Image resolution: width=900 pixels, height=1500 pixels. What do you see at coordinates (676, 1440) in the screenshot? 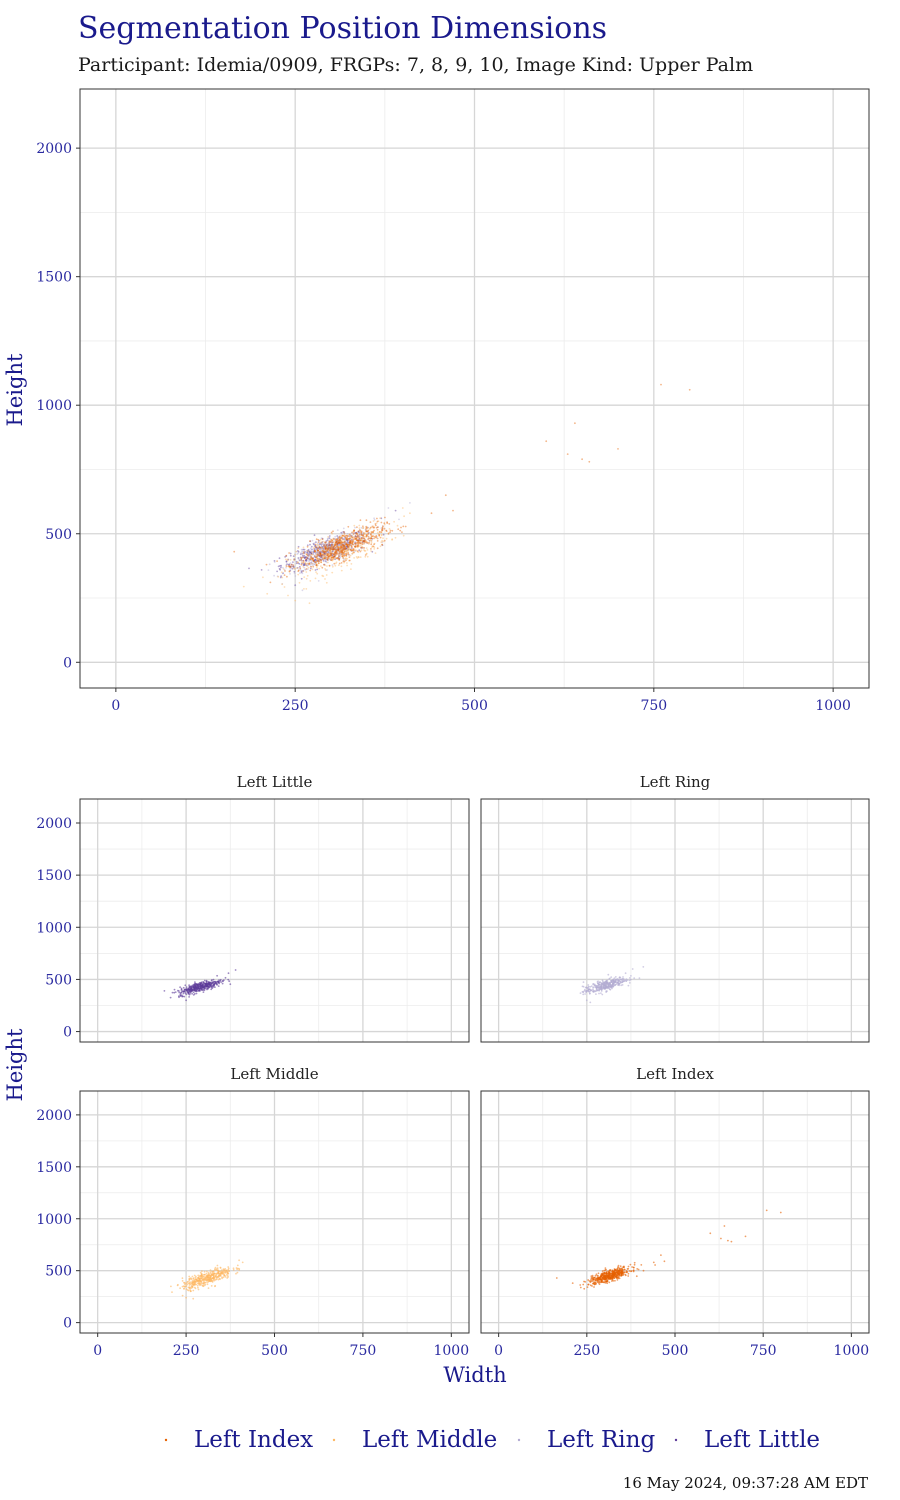
I see `legend-key-left-little` at bounding box center [676, 1440].